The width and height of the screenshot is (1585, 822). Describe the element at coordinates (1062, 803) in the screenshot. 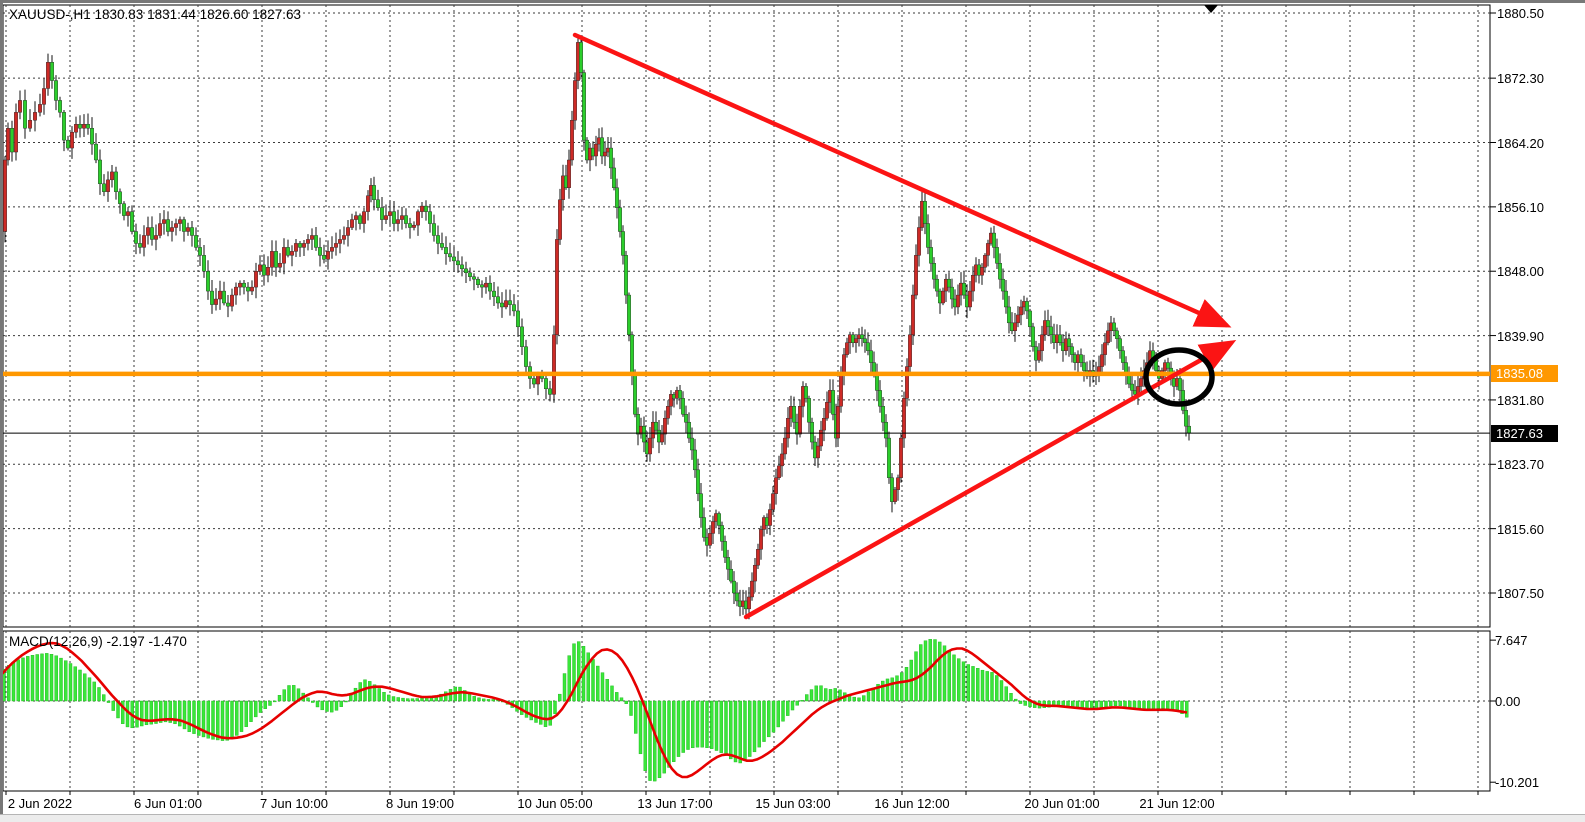

I see `time-axis-label: 20 Jun 01:00` at that location.